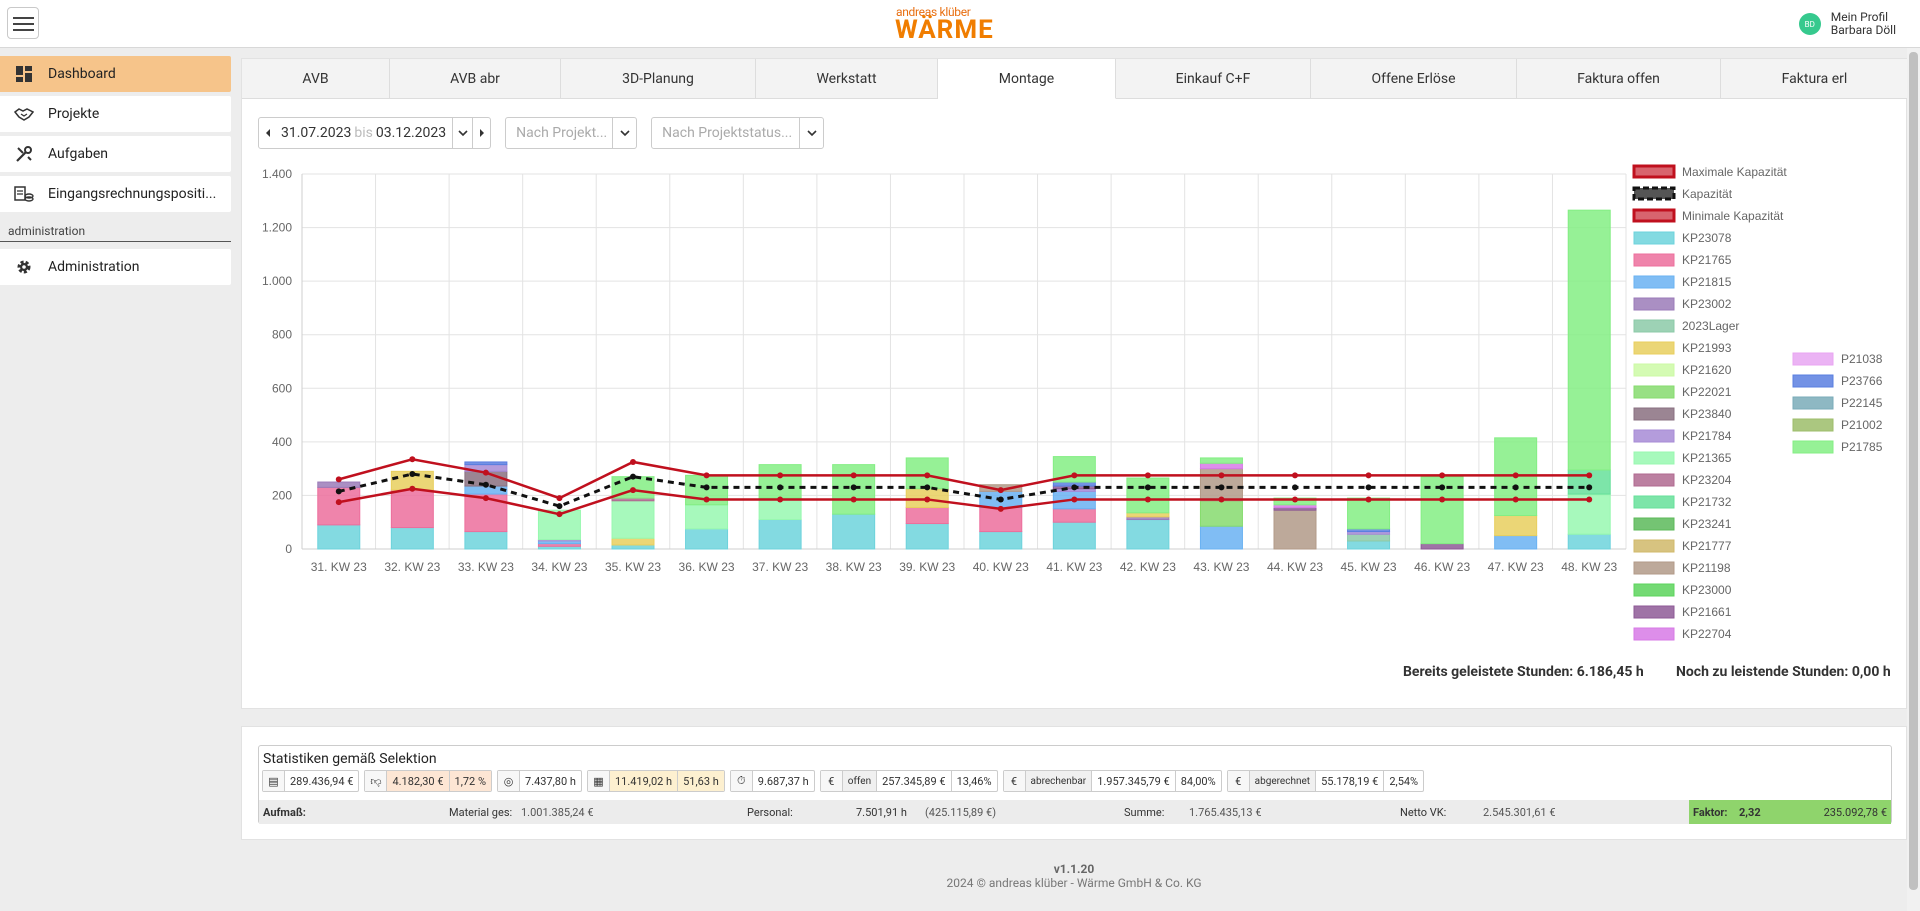 This screenshot has height=911, width=1920. Describe the element at coordinates (475, 79) in the screenshot. I see `tab-avb-abr: AVB abr` at that location.